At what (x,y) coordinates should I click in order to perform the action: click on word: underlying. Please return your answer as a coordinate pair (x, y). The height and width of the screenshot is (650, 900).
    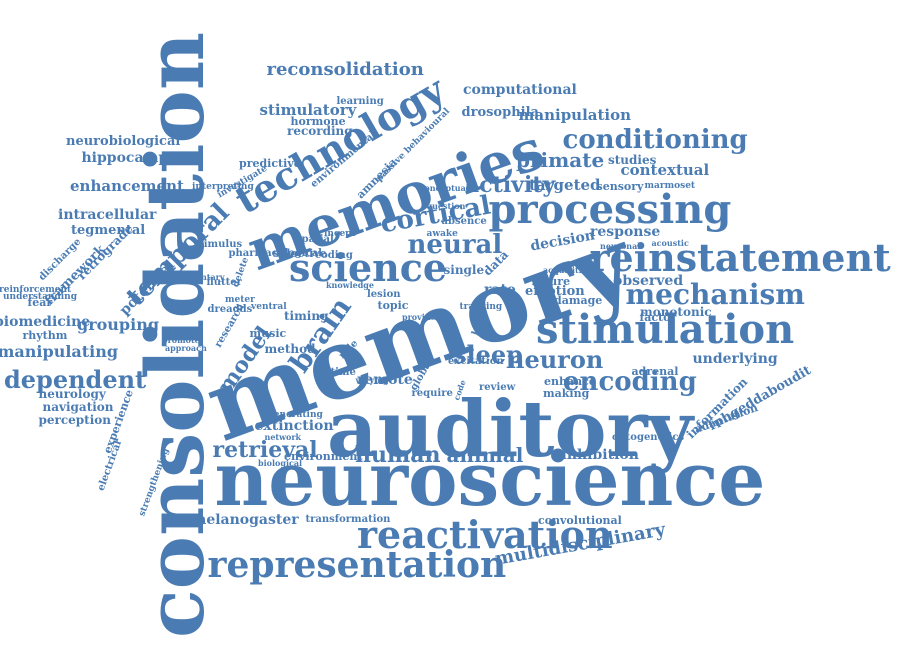
    Looking at the image, I should click on (735, 359).